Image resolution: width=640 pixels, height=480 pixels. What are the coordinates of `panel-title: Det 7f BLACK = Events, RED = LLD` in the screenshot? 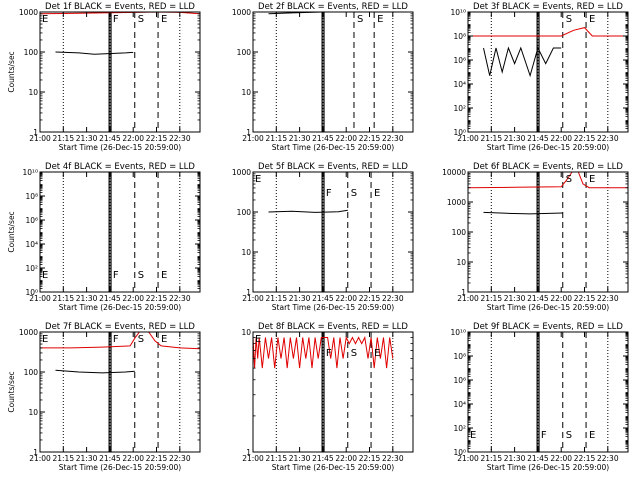 It's located at (120, 327).